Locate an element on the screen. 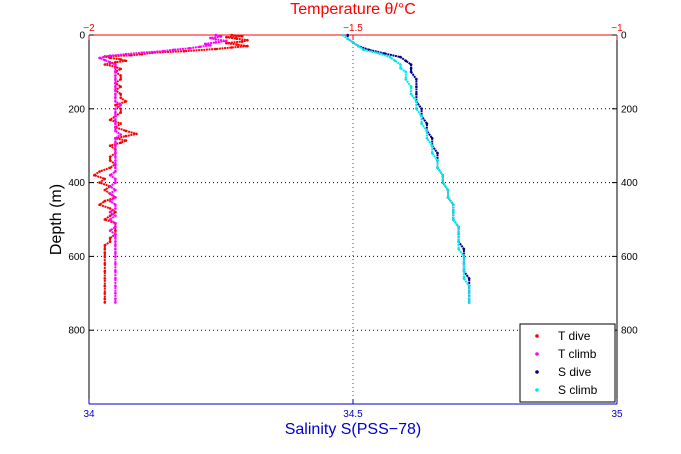 The image size is (681, 454). y-tick-label-right: 200 is located at coordinates (629, 109).